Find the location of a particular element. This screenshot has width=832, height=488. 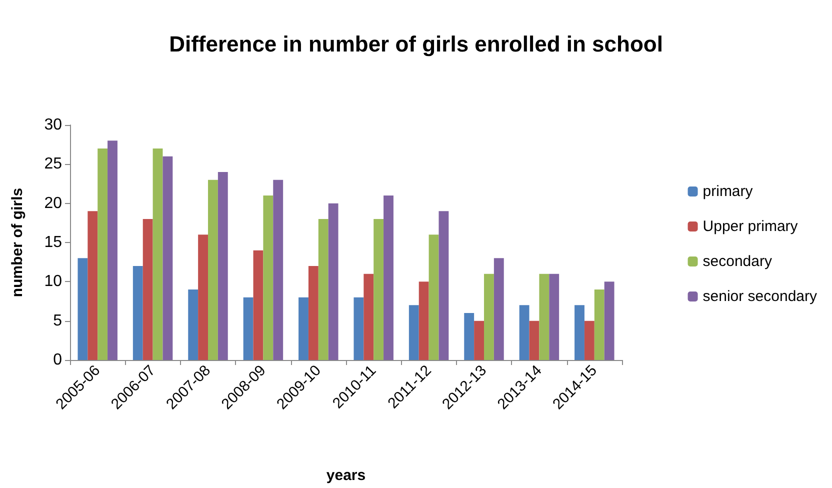

y-tick-label: 15 is located at coordinates (53, 242).